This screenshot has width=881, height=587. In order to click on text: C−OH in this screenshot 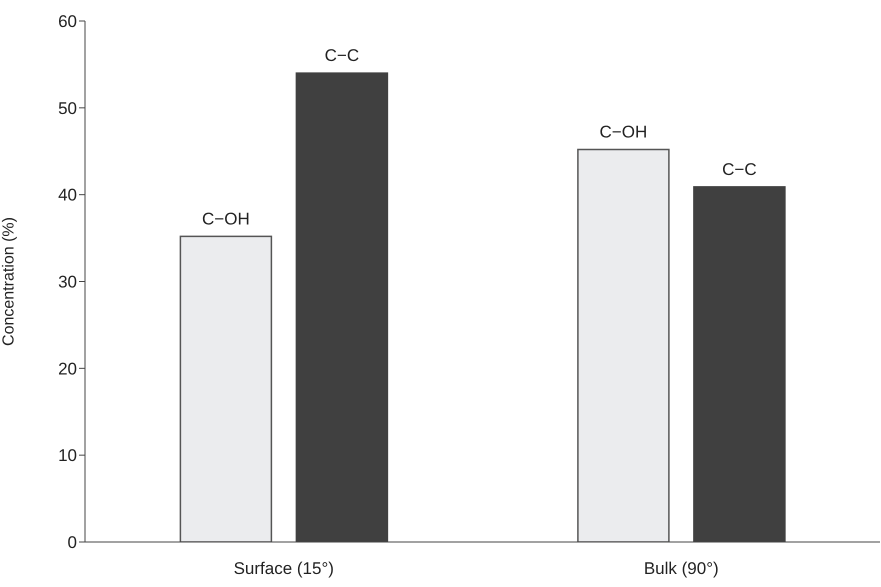, I will do `click(624, 132)`.